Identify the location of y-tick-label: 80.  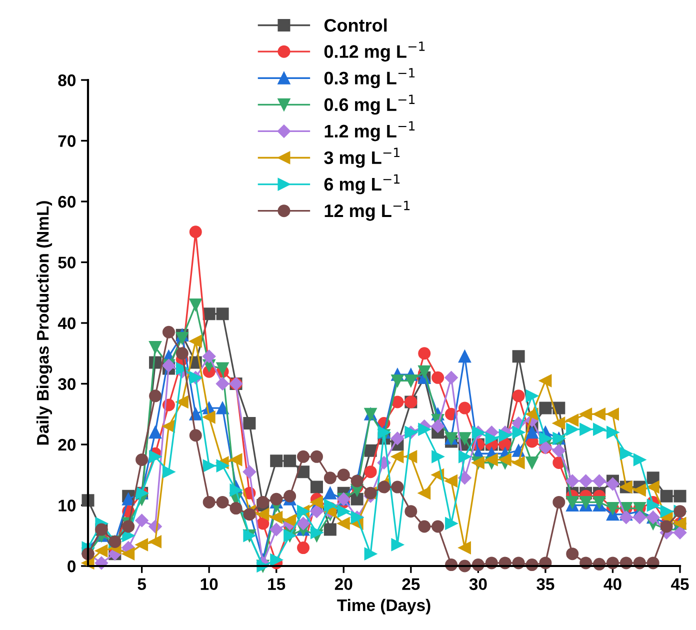
(67, 80).